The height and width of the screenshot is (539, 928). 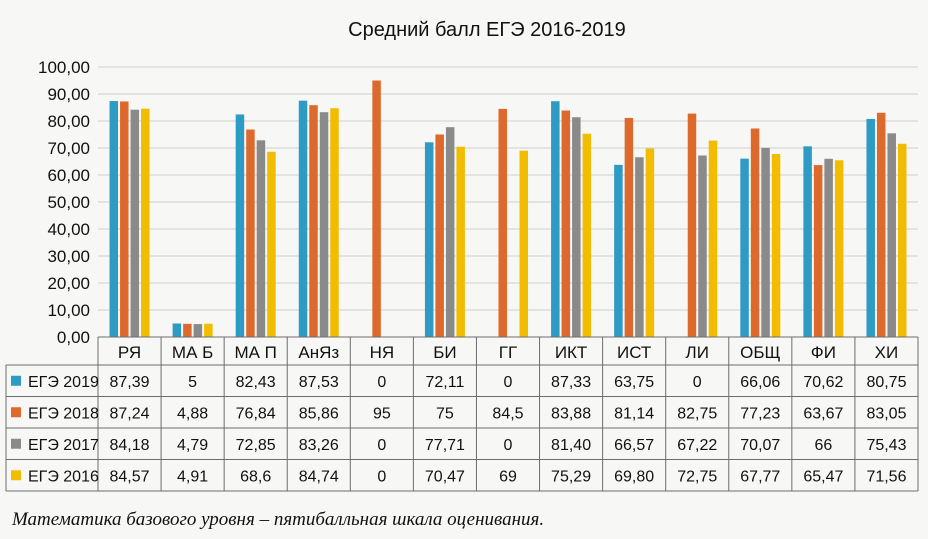 What do you see at coordinates (130, 413) in the screenshot?
I see `data-label: 87,24` at bounding box center [130, 413].